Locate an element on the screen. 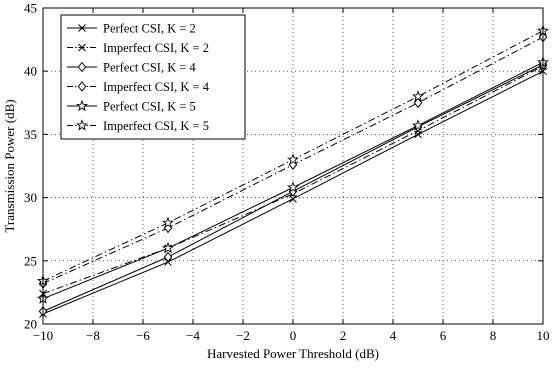 This screenshot has width=560, height=376. x-tick-label: 6 is located at coordinates (443, 335).